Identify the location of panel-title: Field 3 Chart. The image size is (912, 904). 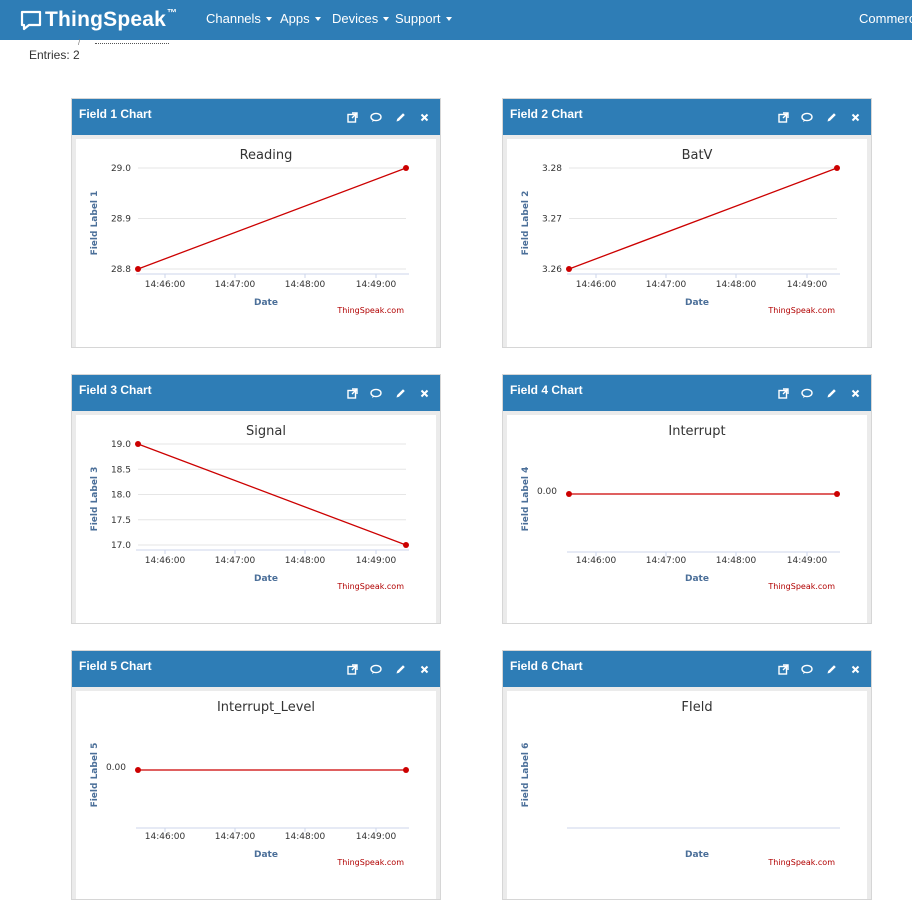
(115, 390).